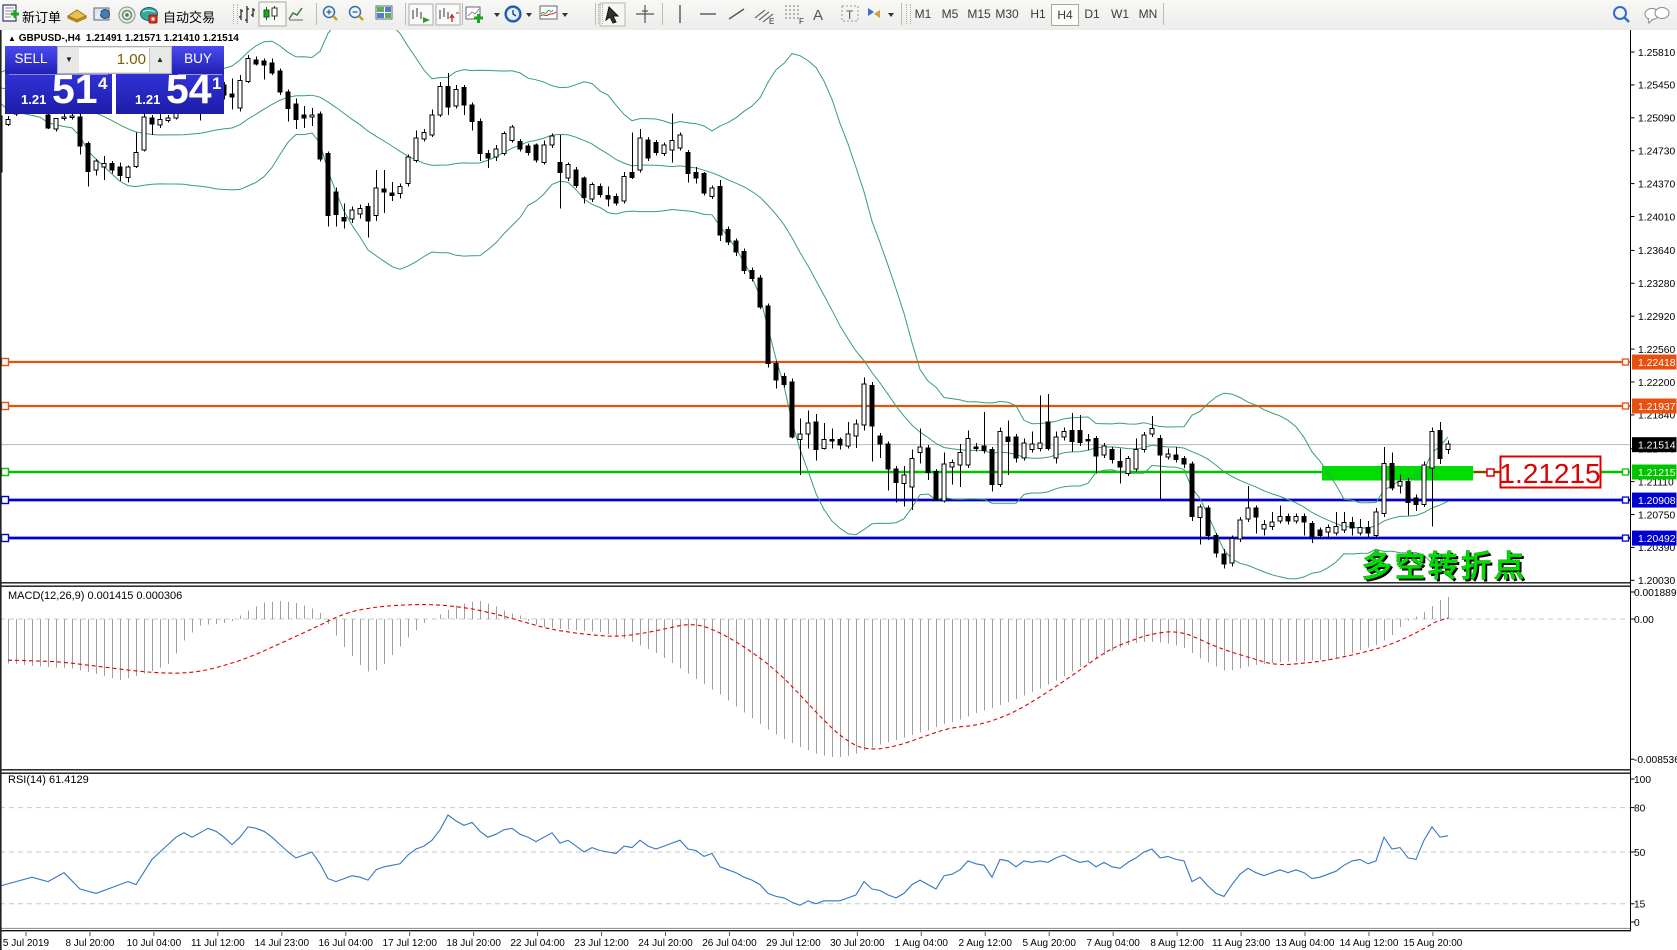  I want to click on svg-text: 1.20030, so click(1656, 581).